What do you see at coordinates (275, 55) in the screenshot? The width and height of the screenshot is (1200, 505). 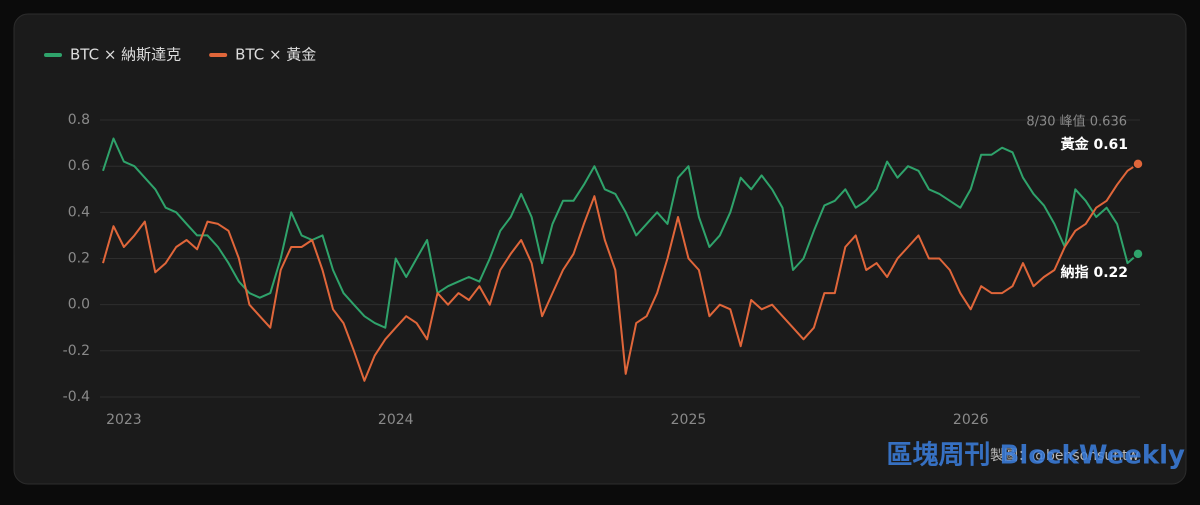 I see `legend-label: BTC × 黃金` at bounding box center [275, 55].